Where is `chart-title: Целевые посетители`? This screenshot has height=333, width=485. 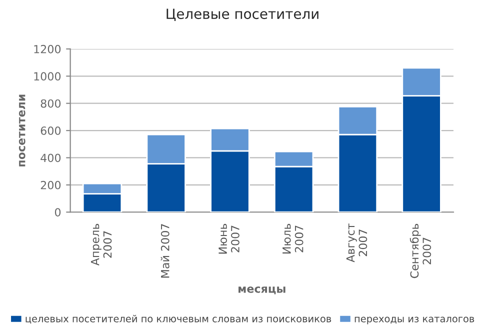
chart-title: Целевые посетители is located at coordinates (242, 15).